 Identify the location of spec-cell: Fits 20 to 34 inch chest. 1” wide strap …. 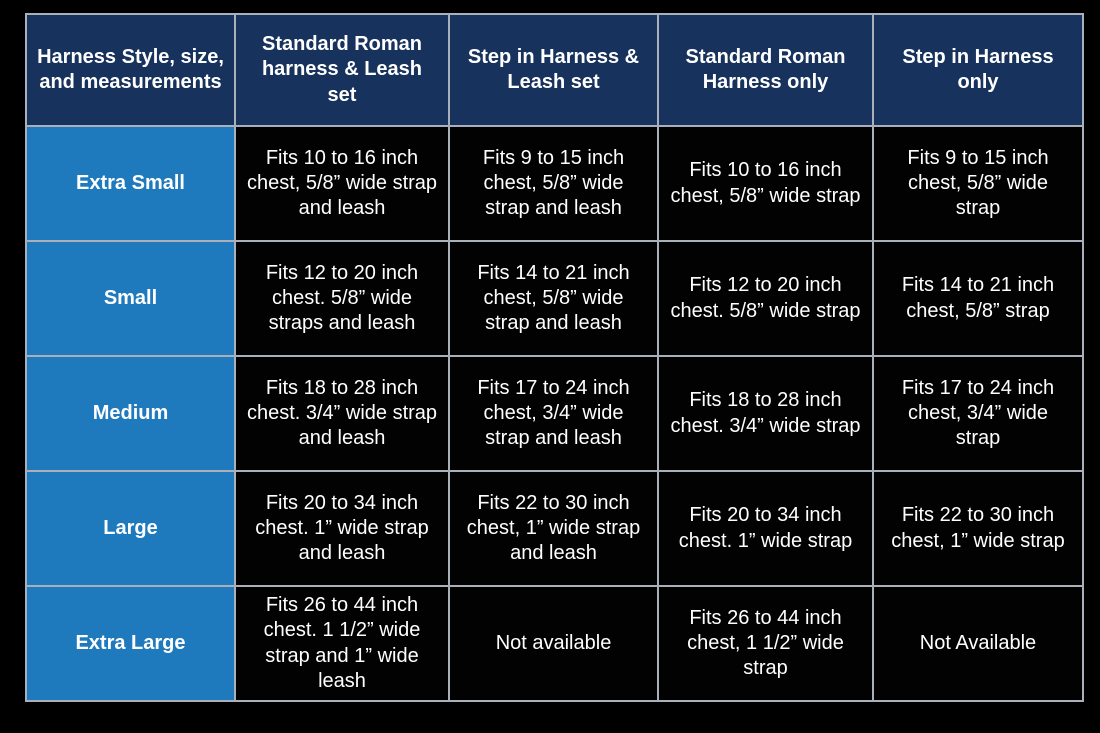
(342, 528).